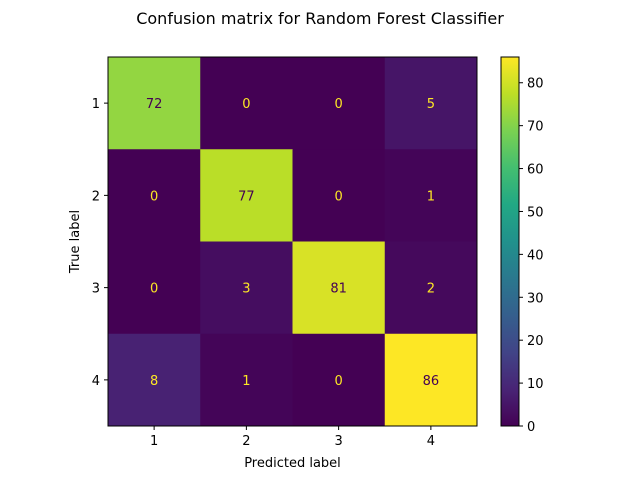 The width and height of the screenshot is (640, 480). What do you see at coordinates (75, 242) in the screenshot?
I see `y-axis-label: True label` at bounding box center [75, 242].